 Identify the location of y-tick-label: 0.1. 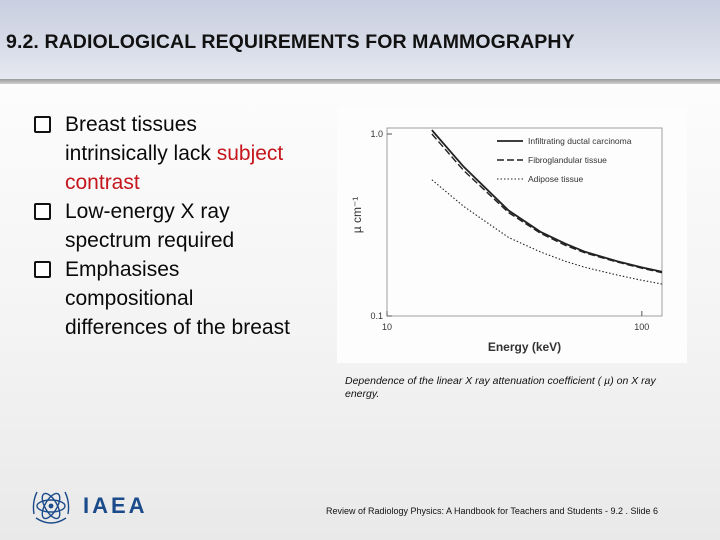
(376, 316).